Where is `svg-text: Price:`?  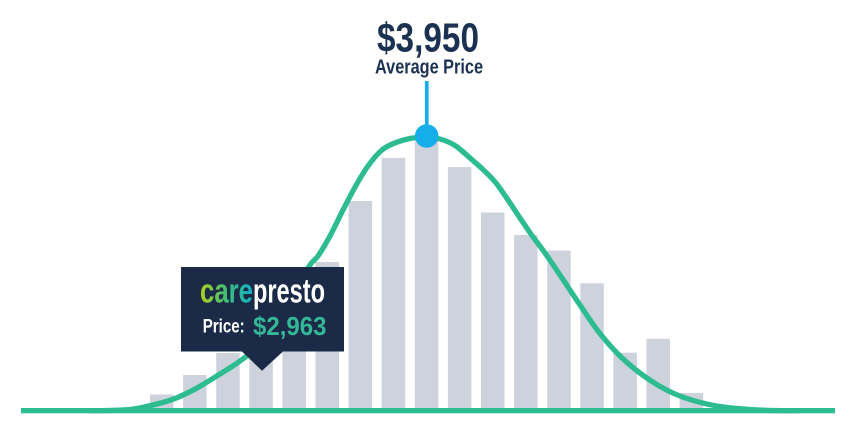 svg-text: Price: is located at coordinates (224, 327).